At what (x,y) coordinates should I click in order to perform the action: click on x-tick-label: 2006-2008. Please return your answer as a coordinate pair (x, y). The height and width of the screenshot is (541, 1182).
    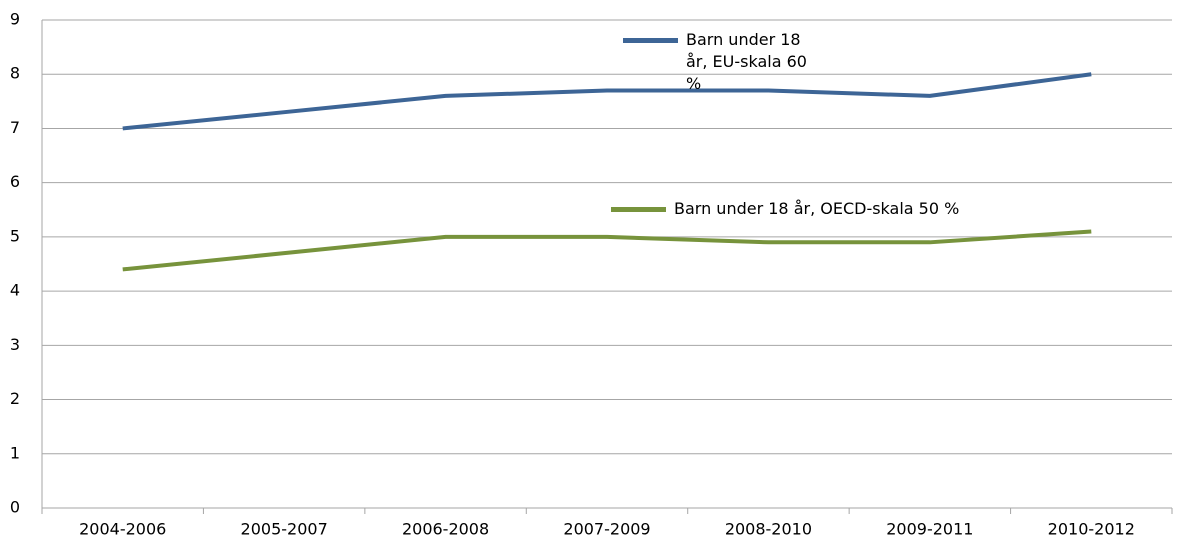
    Looking at the image, I should click on (445, 529).